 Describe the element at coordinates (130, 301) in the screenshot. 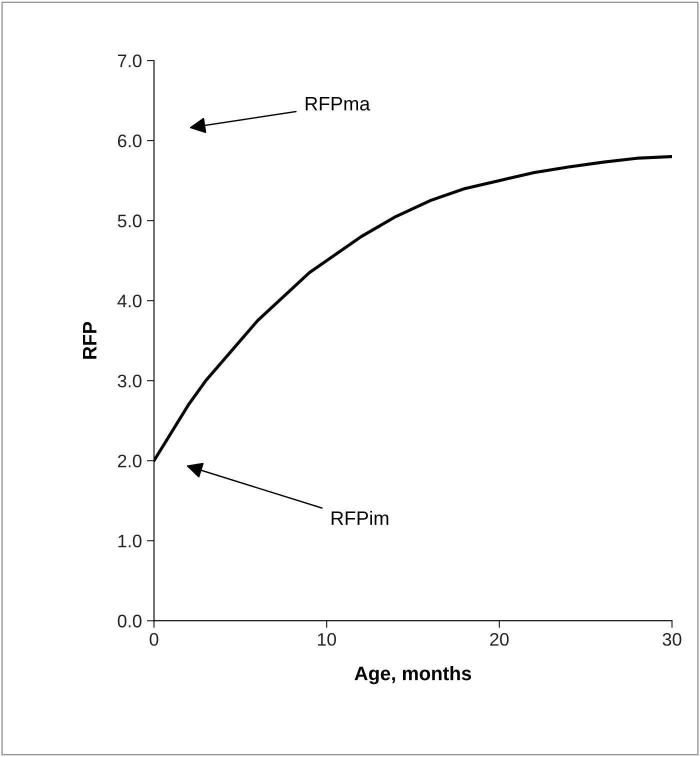

I see `y-tick-label: 4.0` at that location.